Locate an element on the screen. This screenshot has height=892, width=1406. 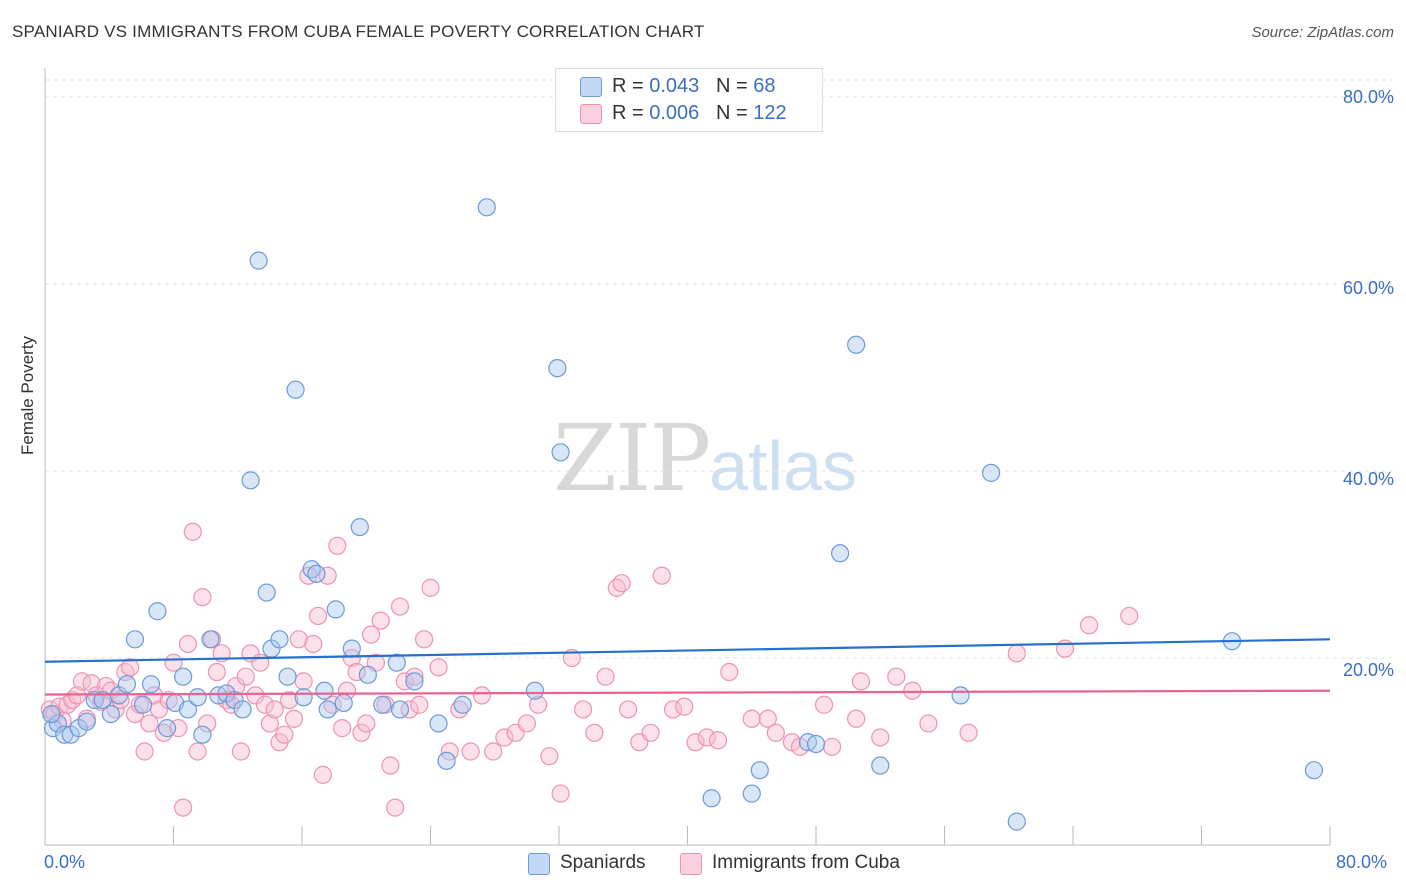
spaniards-legend-swatch is located at coordinates (539, 864).